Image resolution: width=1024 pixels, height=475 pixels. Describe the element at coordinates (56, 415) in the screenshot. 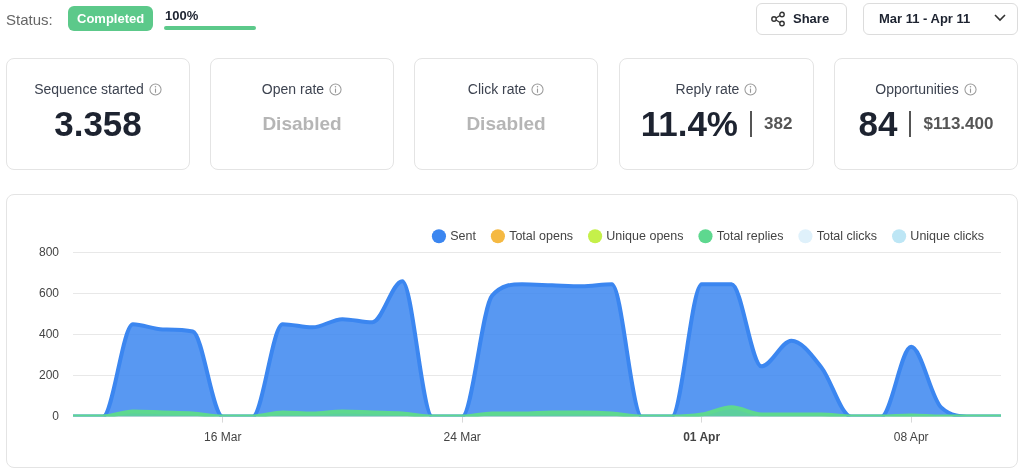

I see `y-tick-label: 0` at that location.